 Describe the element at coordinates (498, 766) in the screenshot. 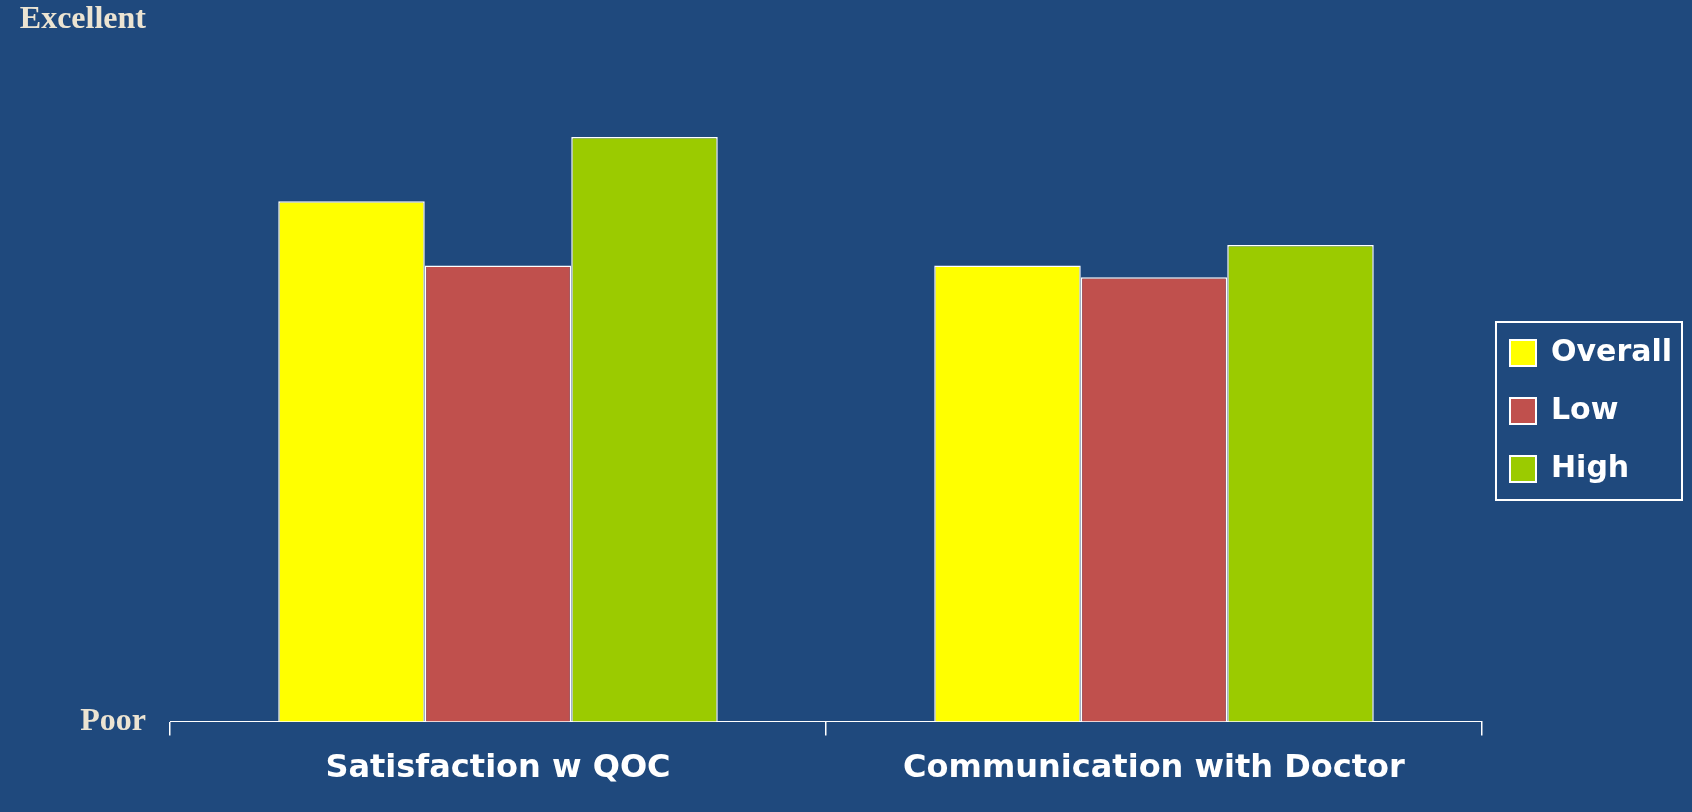

I see `x-tick-label: Satisfaction w QOC` at that location.